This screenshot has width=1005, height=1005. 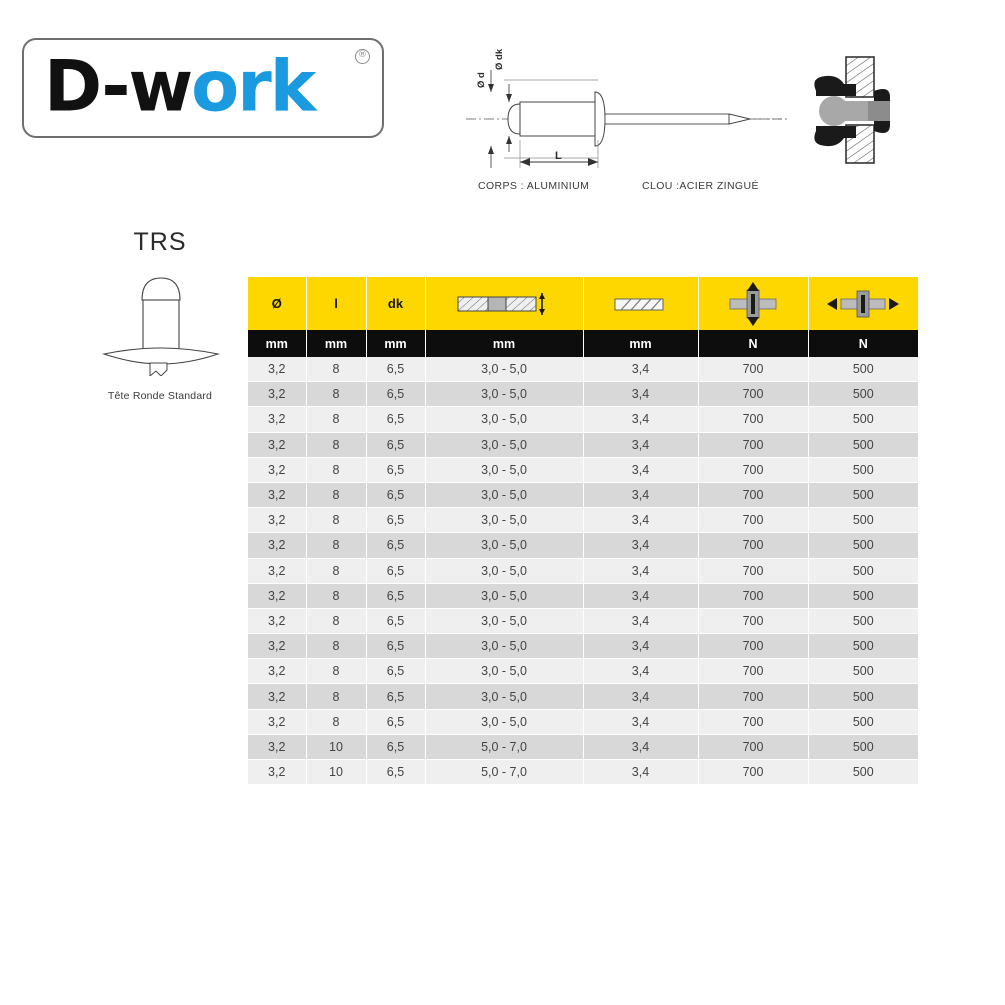 I want to click on col-header-diameter: Ø, so click(x=277, y=303).